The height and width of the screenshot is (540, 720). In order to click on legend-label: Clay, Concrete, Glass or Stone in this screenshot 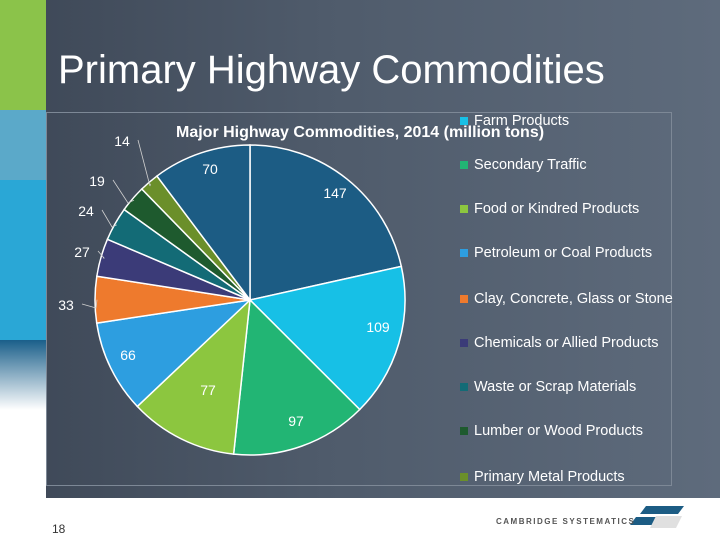, I will do `click(573, 299)`.